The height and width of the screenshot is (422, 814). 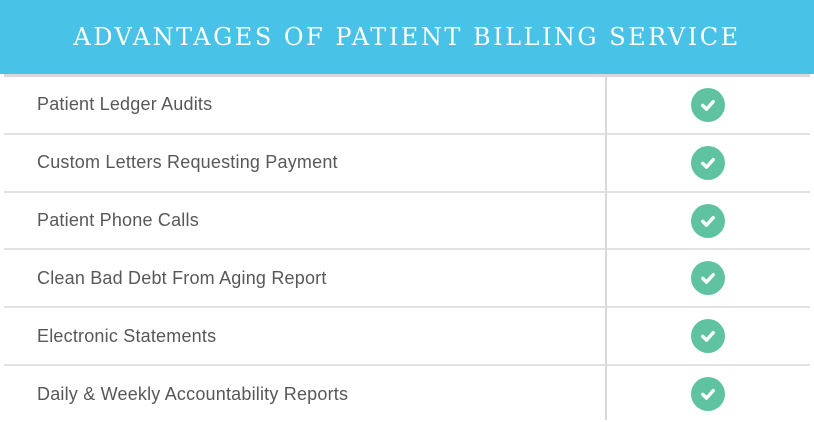 What do you see at coordinates (193, 393) in the screenshot?
I see `row-label: Daily & Weekly Accountability Reports` at bounding box center [193, 393].